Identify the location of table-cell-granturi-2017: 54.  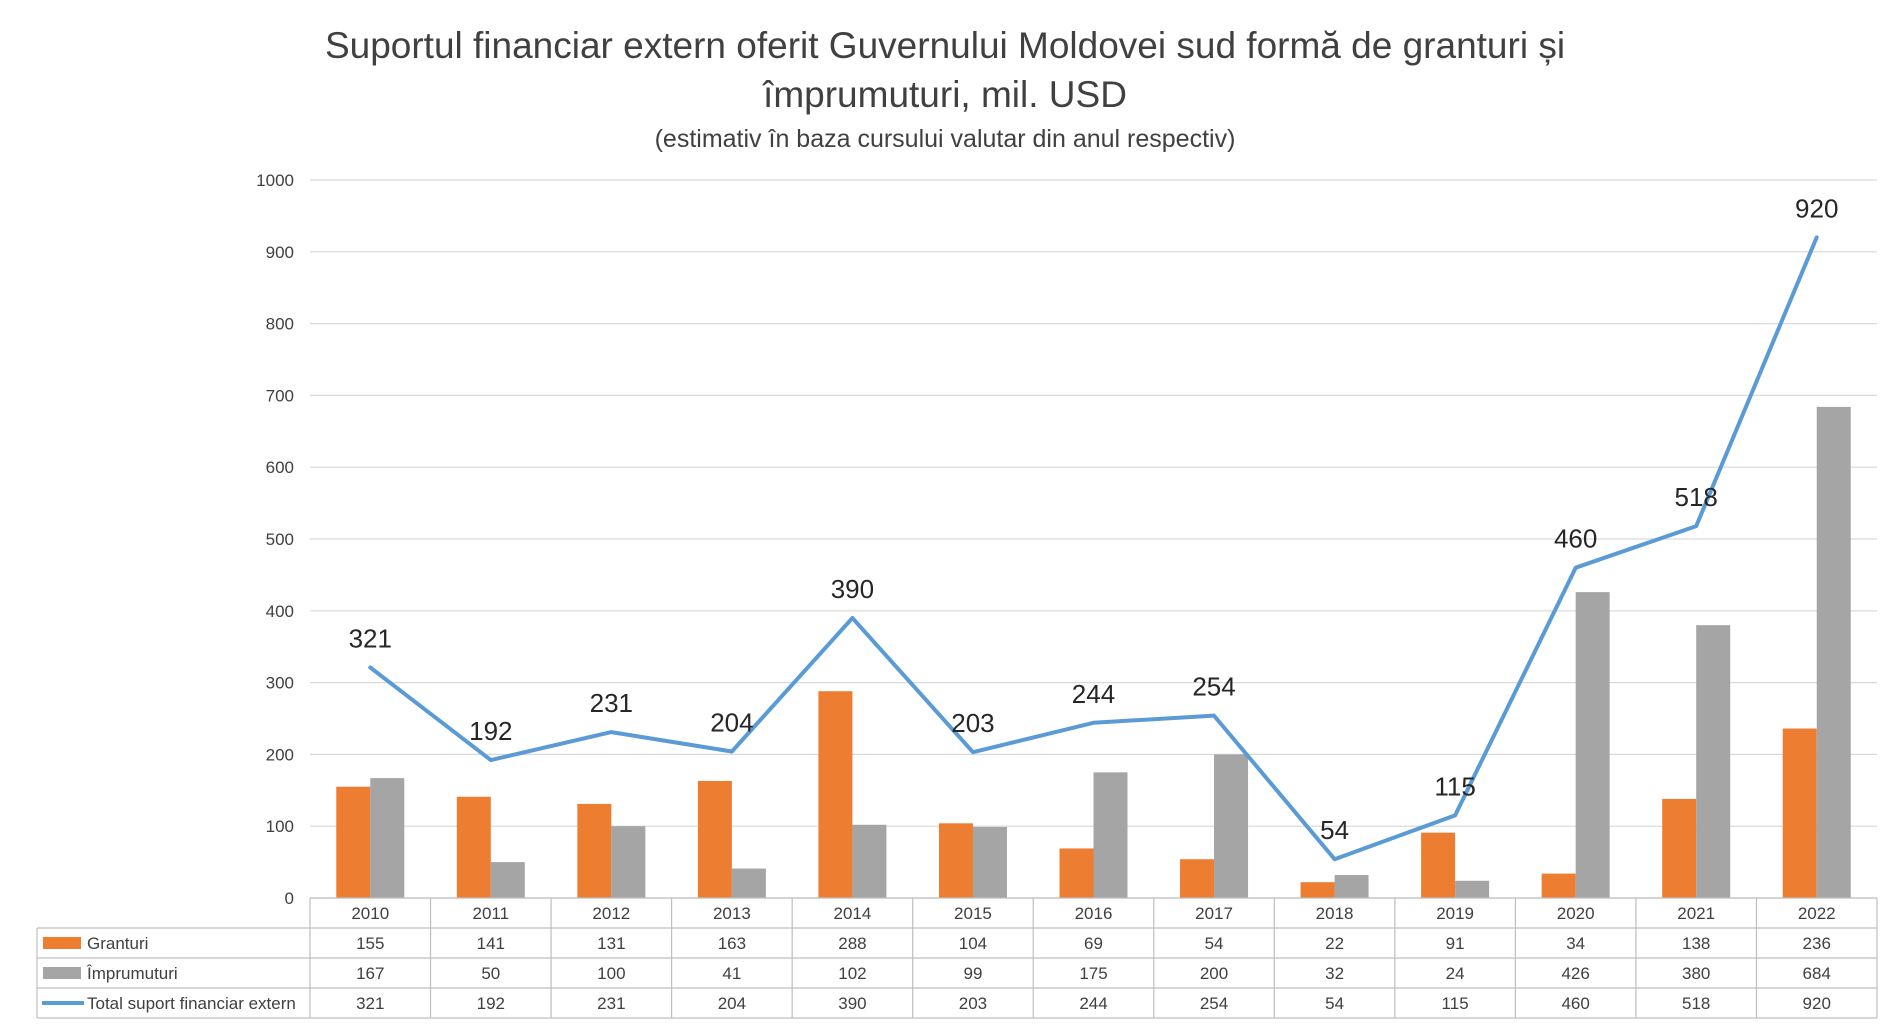
(1214, 943).